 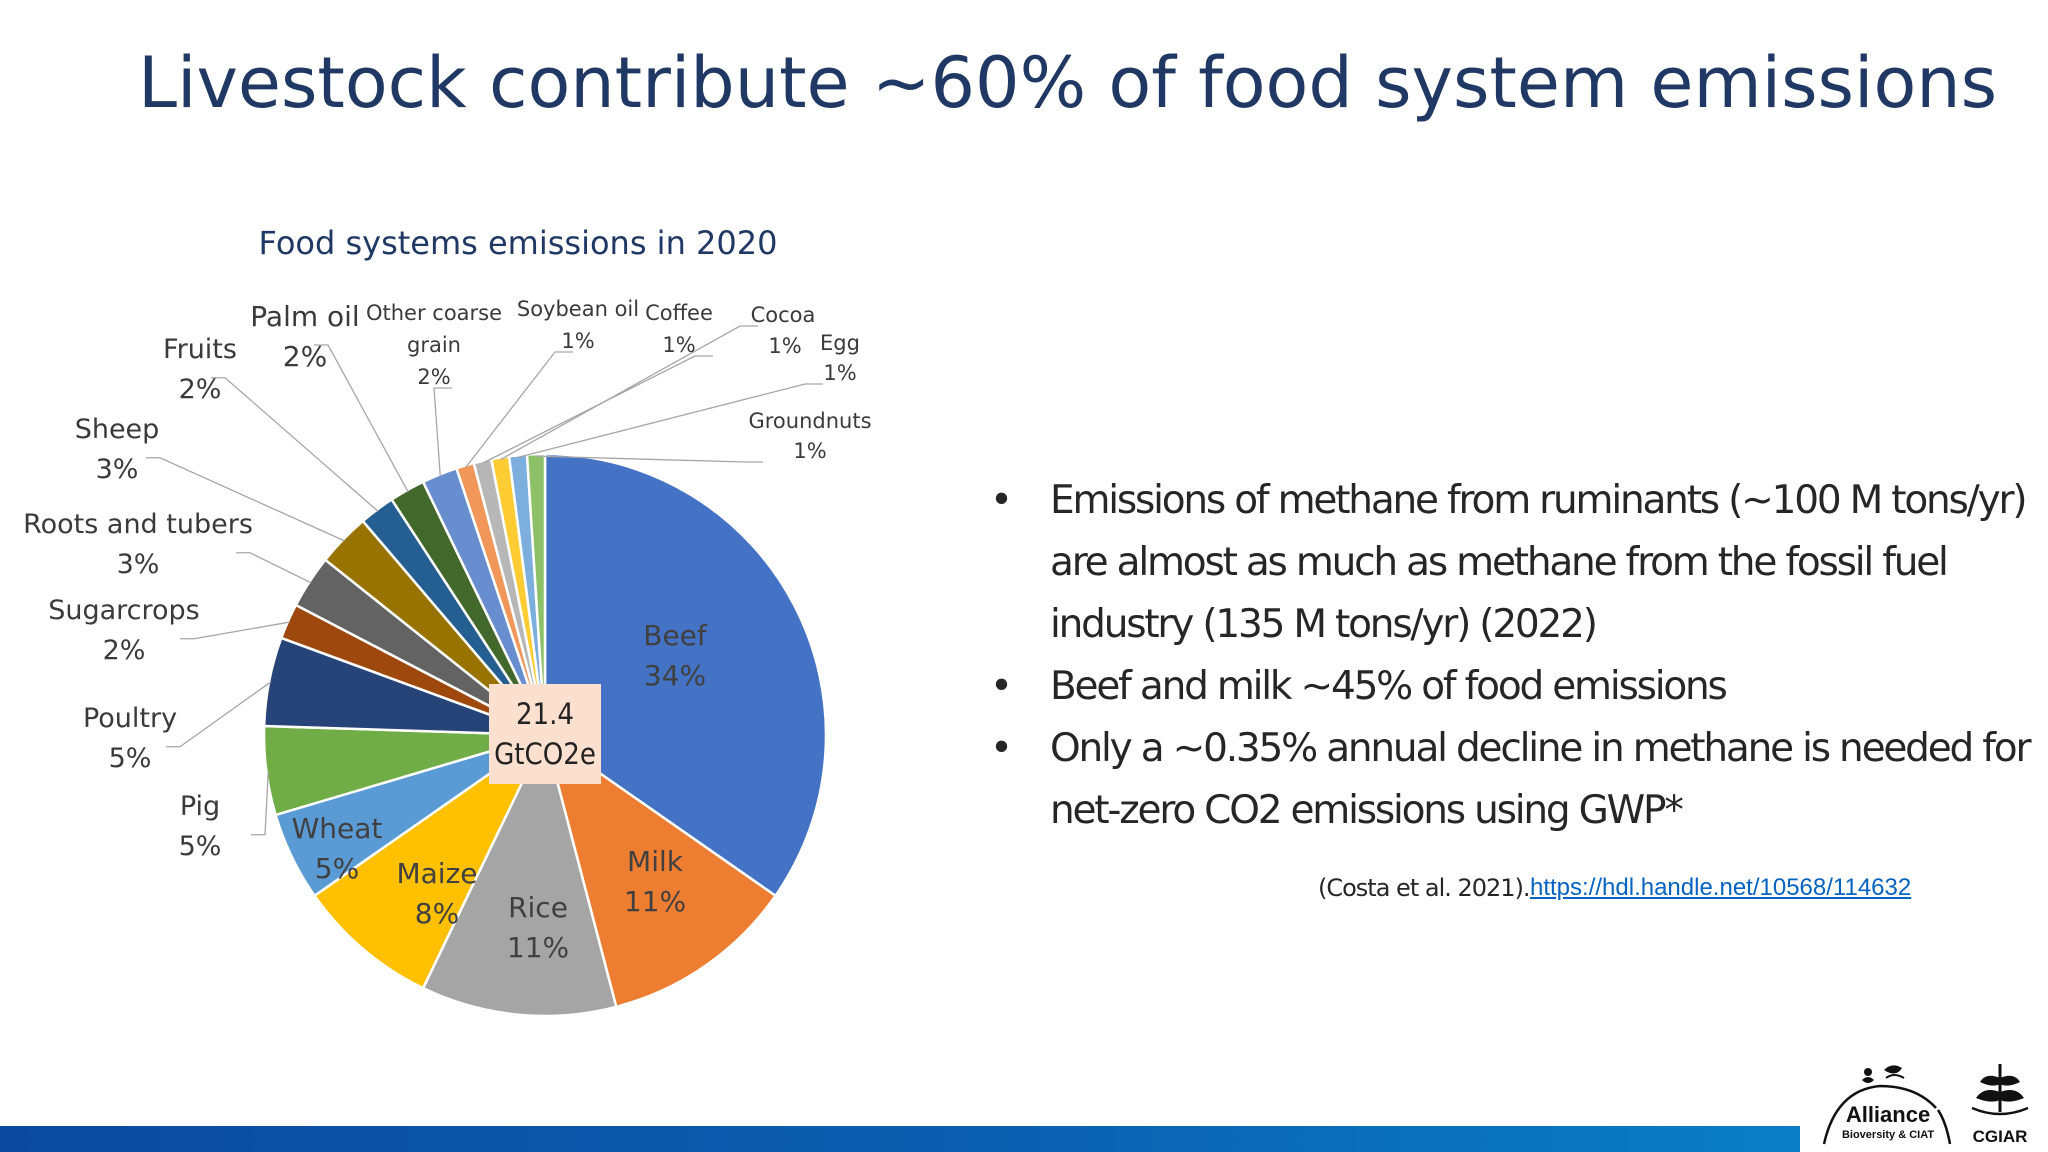 I want to click on pie-slices, so click(x=545, y=735).